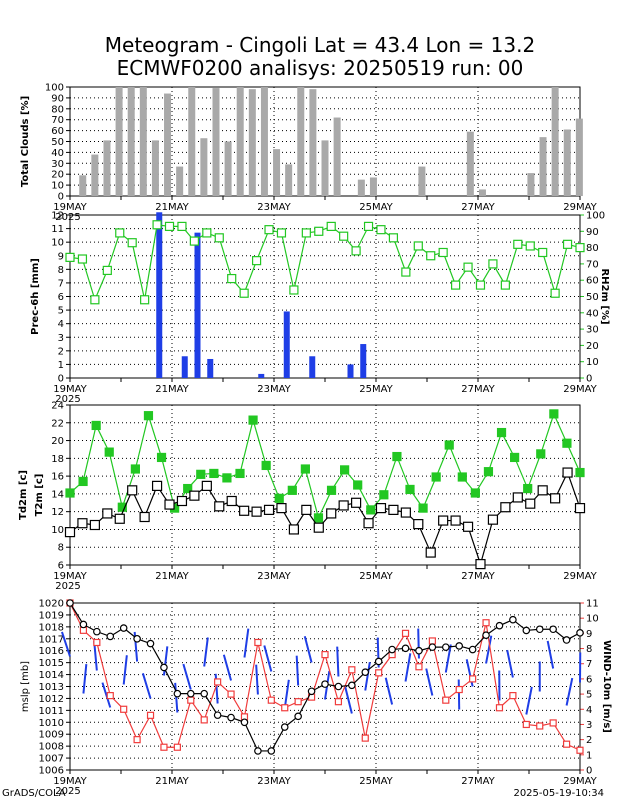  I want to click on y-tick-label: 1013, so click(51, 687).